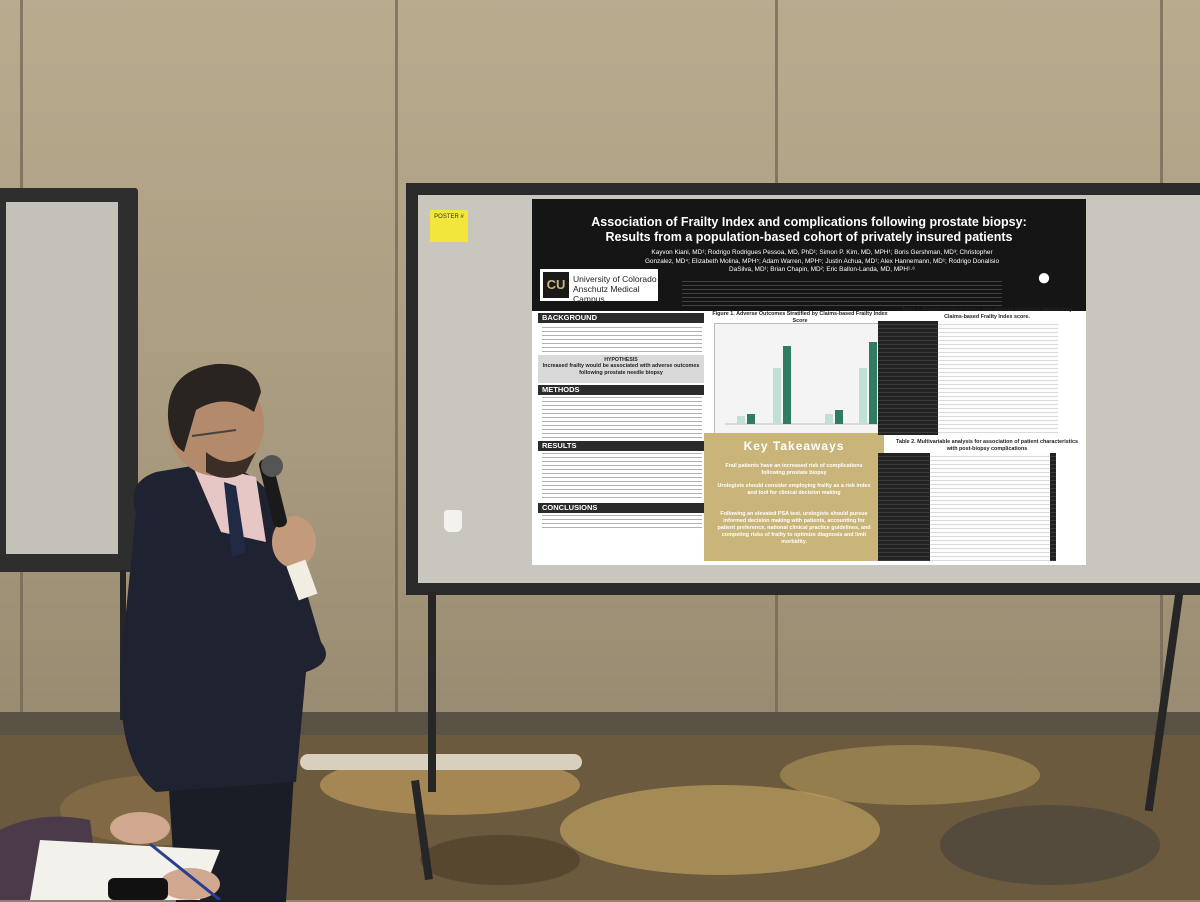  Describe the element at coordinates (621, 360) in the screenshot. I see `hypothesis-label: HYPOTHESIS` at that location.